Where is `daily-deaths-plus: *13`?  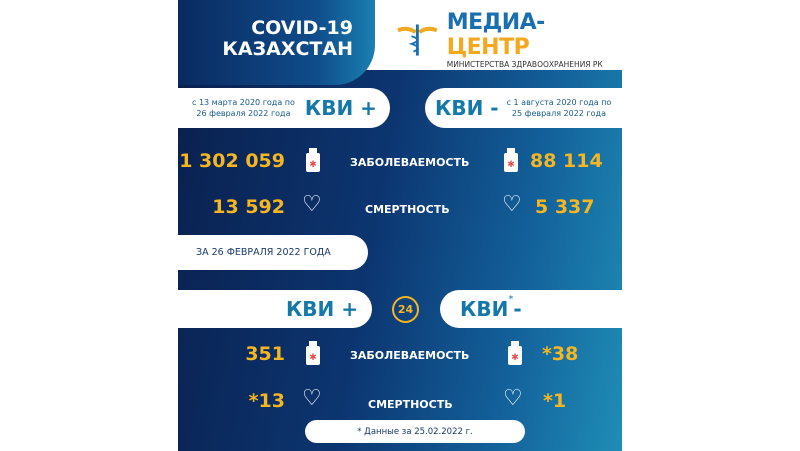 daily-deaths-plus: *13 is located at coordinates (266, 401).